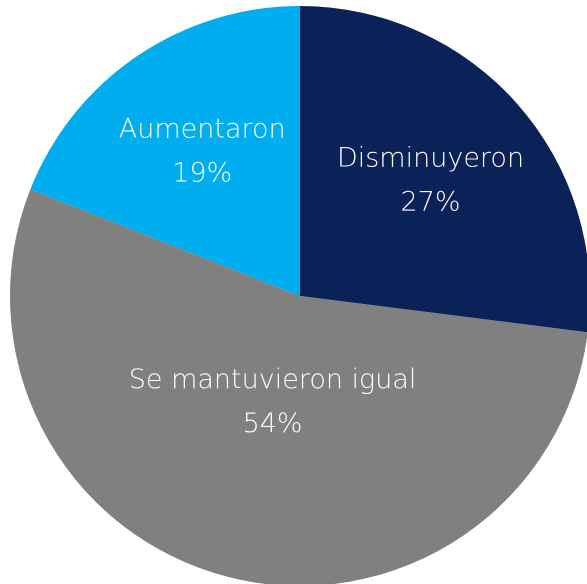 This screenshot has width=587, height=584. Describe the element at coordinates (202, 173) in the screenshot. I see `slice-value-label: 19%` at that location.